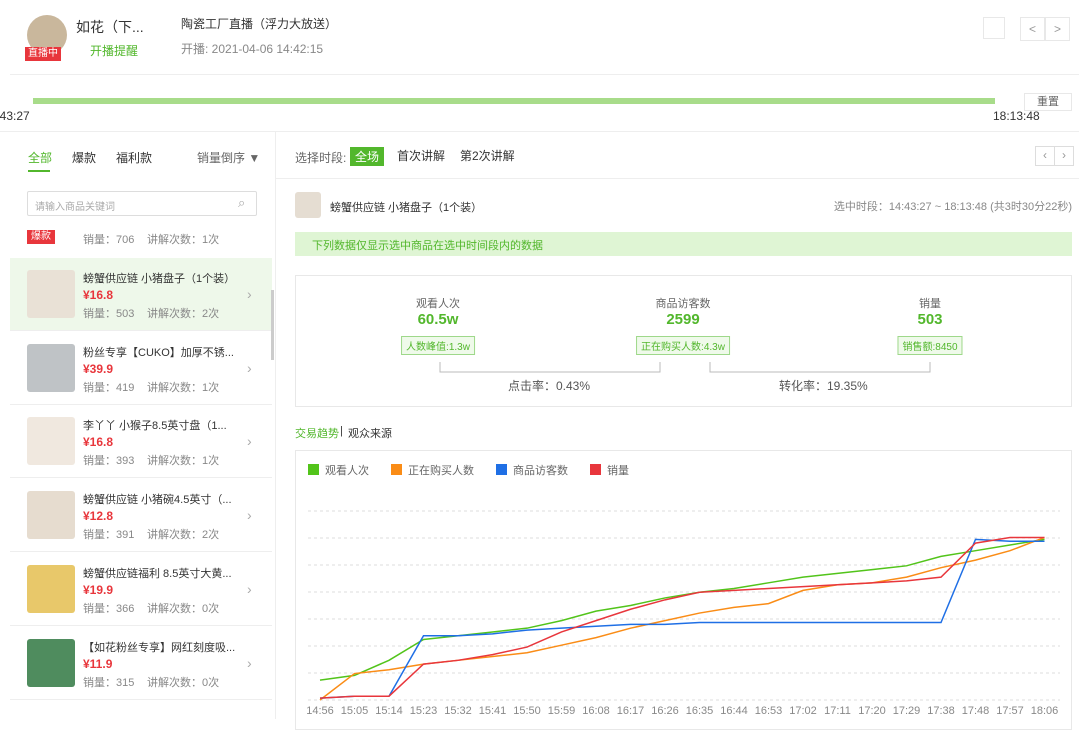  Describe the element at coordinates (320, 711) in the screenshot. I see `x-tick-label: 14:56` at that location.